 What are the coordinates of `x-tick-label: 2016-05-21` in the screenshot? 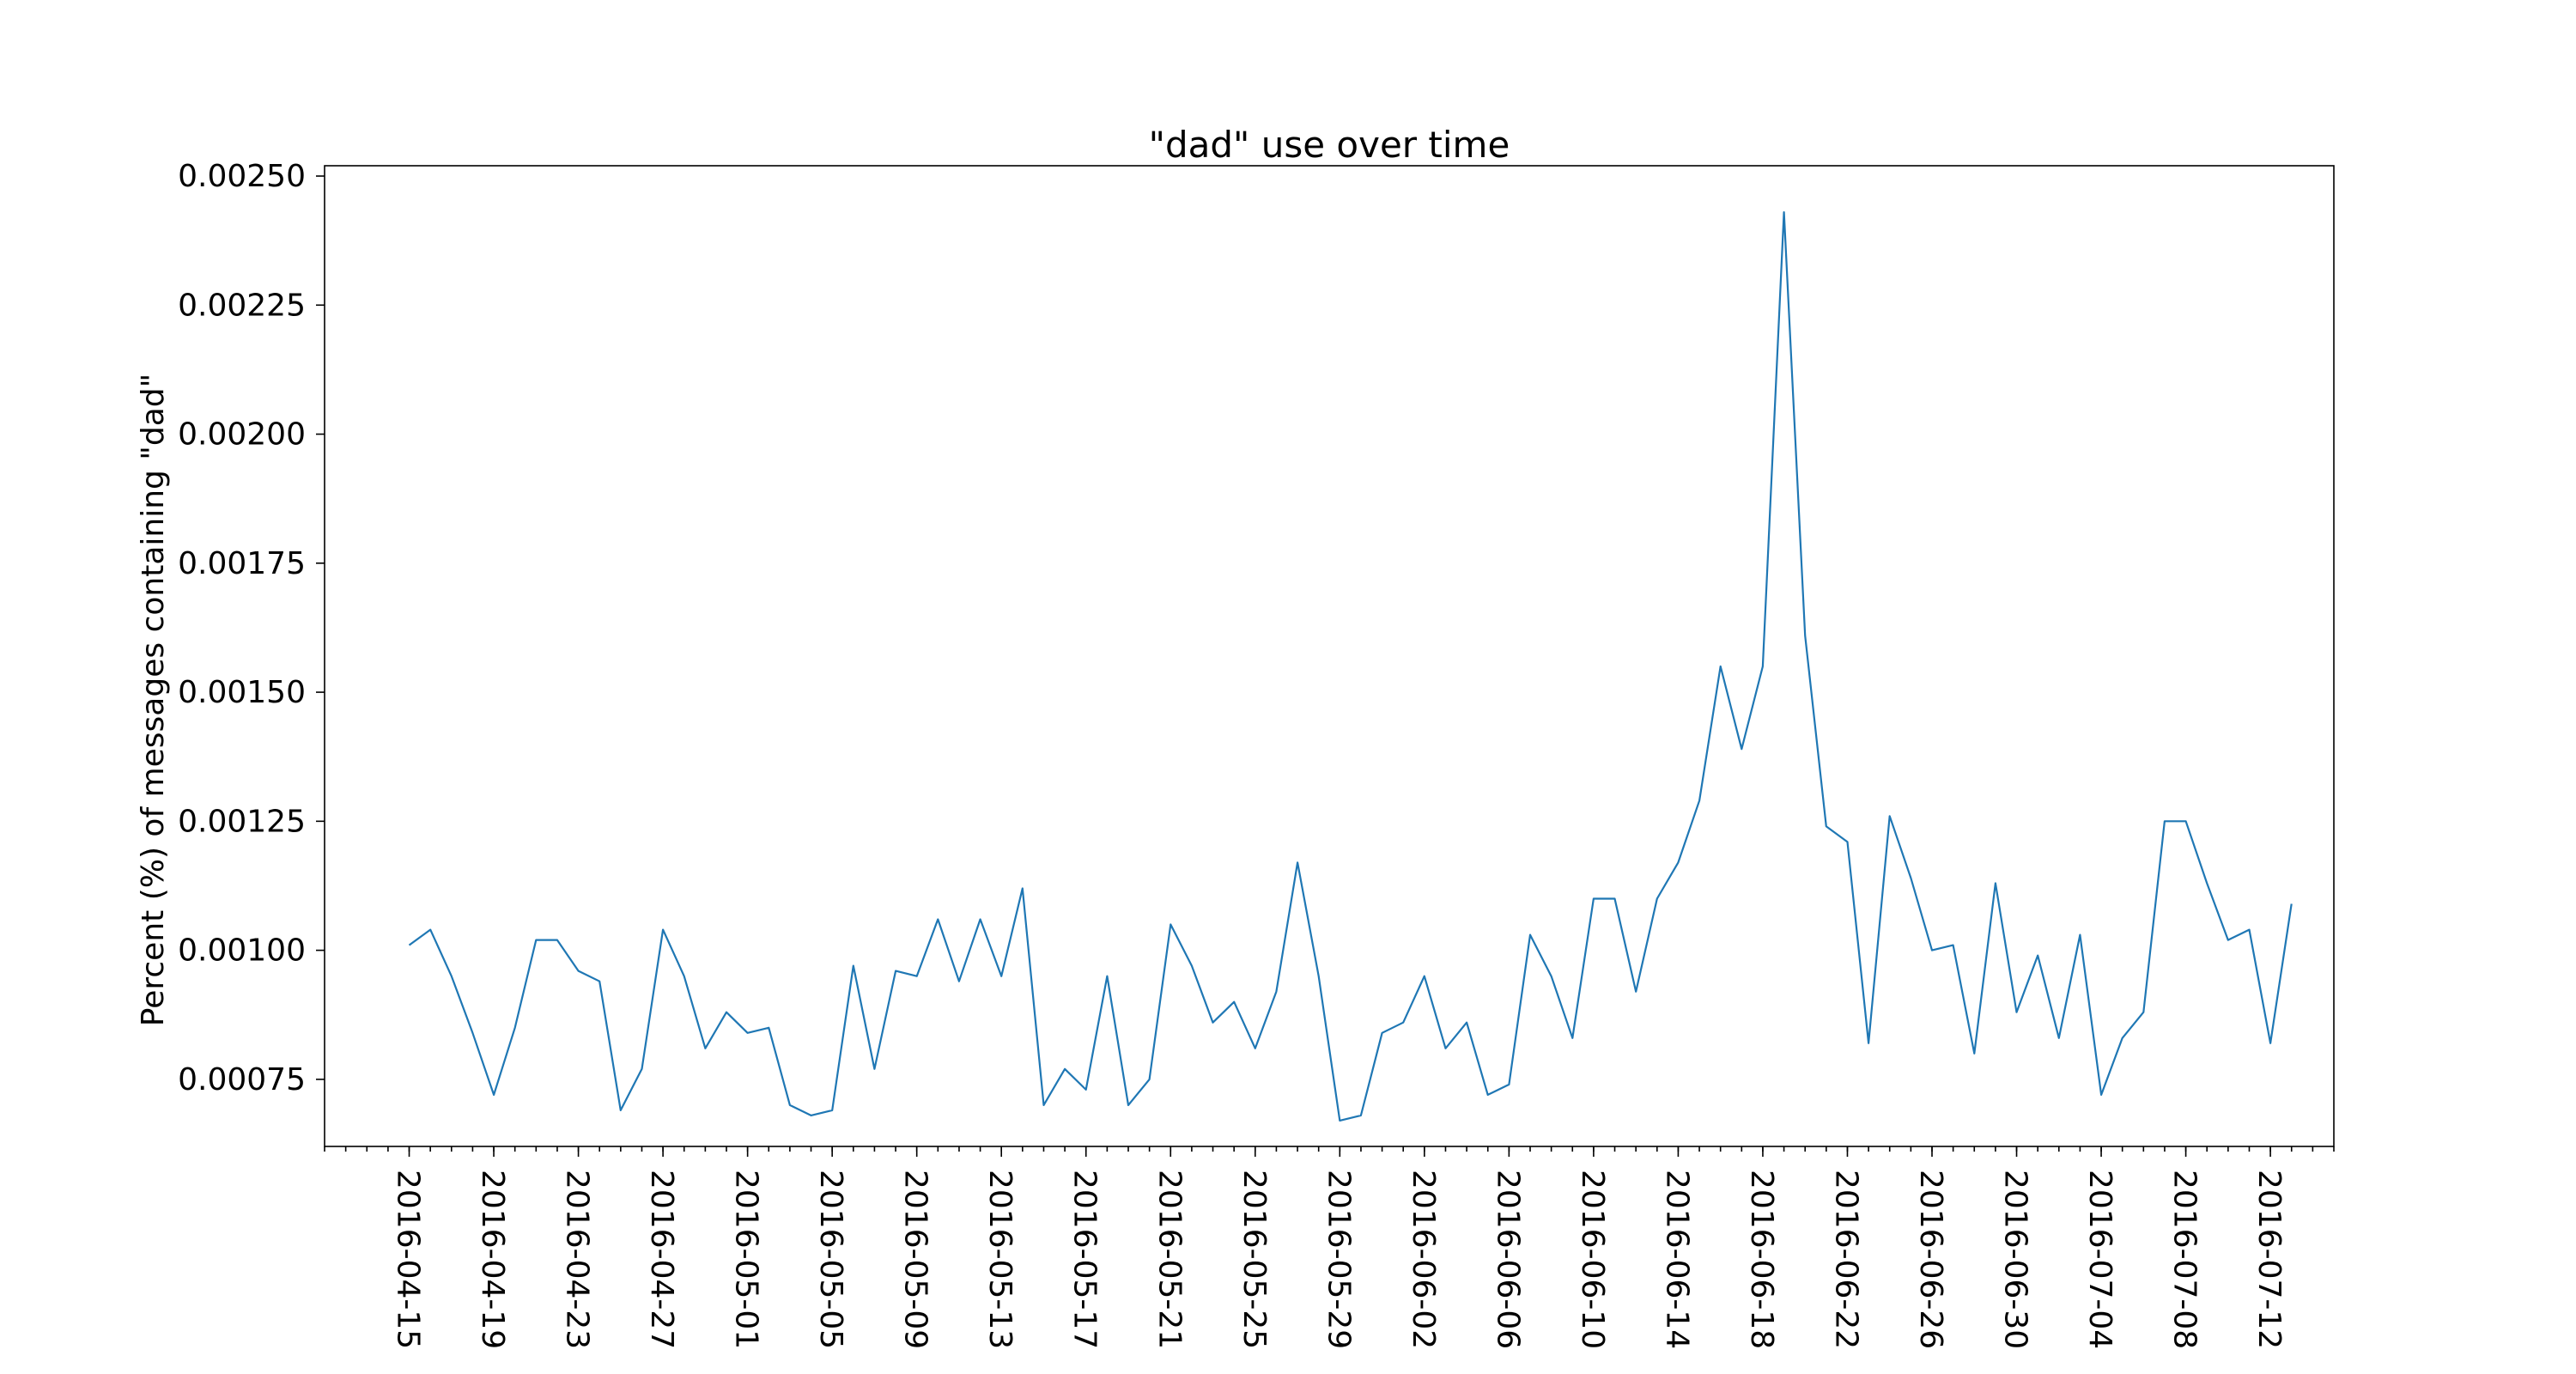 It's located at (1169, 1259).